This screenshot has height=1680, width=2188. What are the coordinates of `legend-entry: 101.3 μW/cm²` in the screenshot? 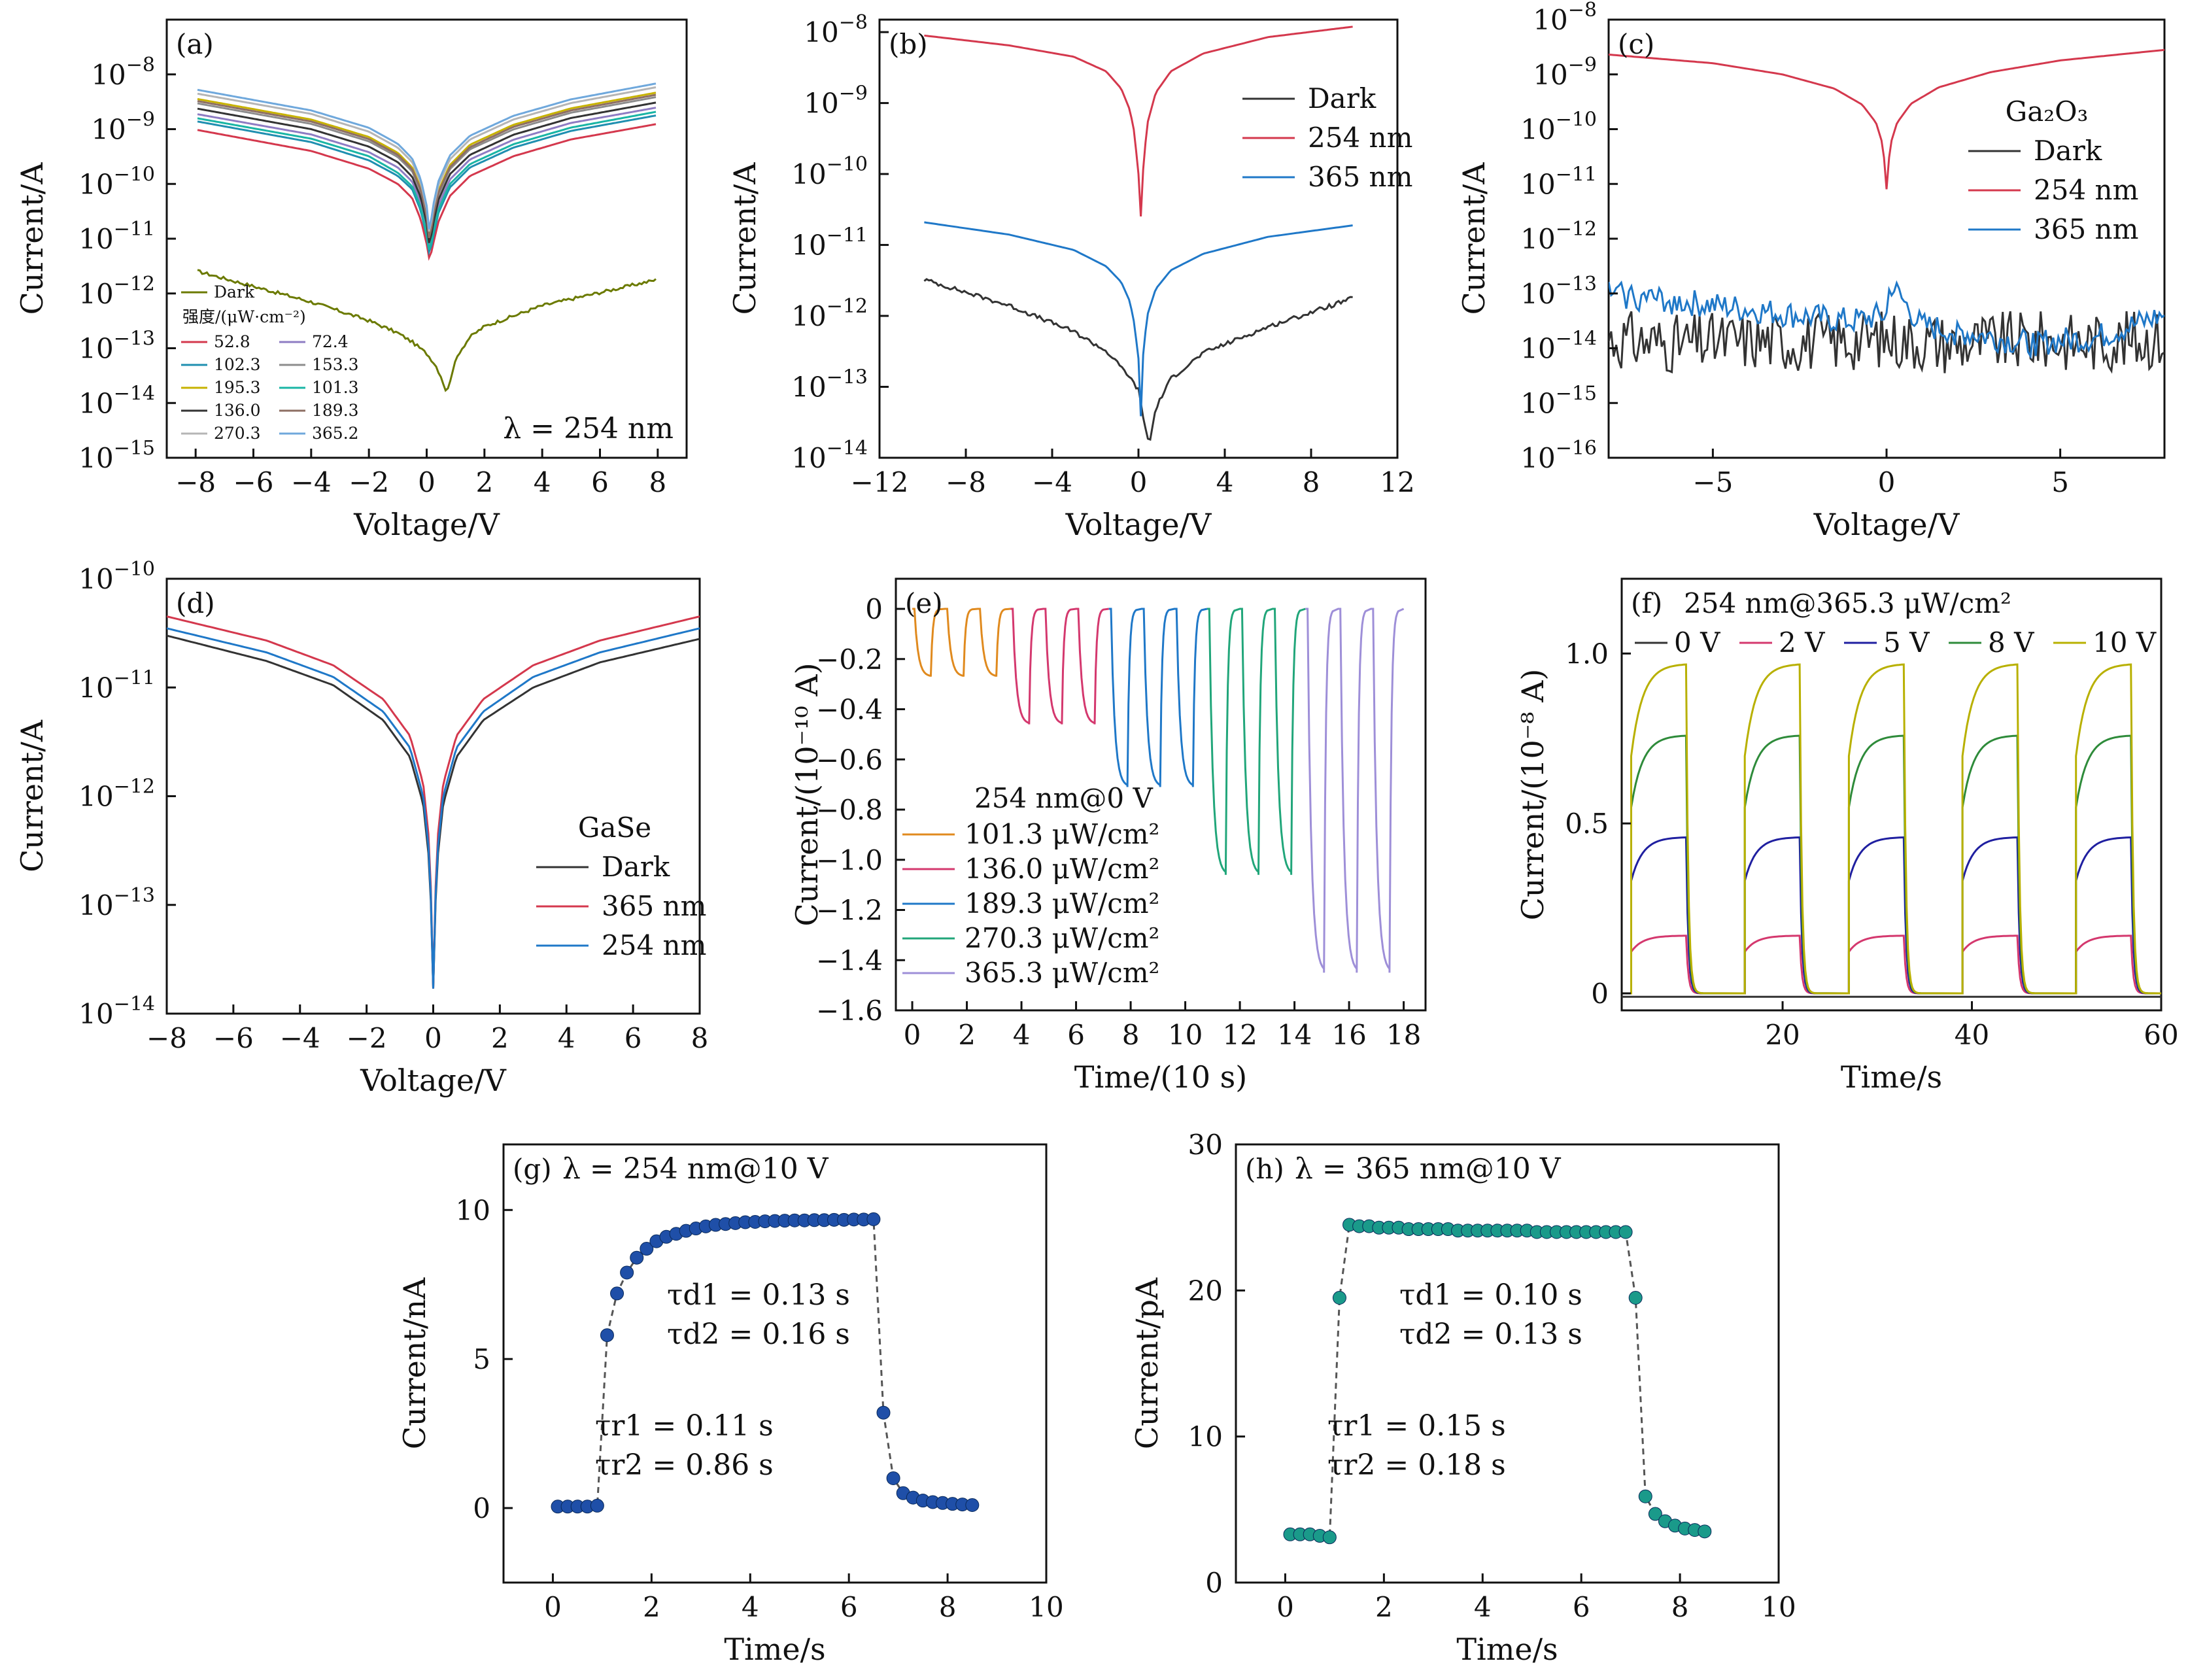 It's located at (1062, 834).